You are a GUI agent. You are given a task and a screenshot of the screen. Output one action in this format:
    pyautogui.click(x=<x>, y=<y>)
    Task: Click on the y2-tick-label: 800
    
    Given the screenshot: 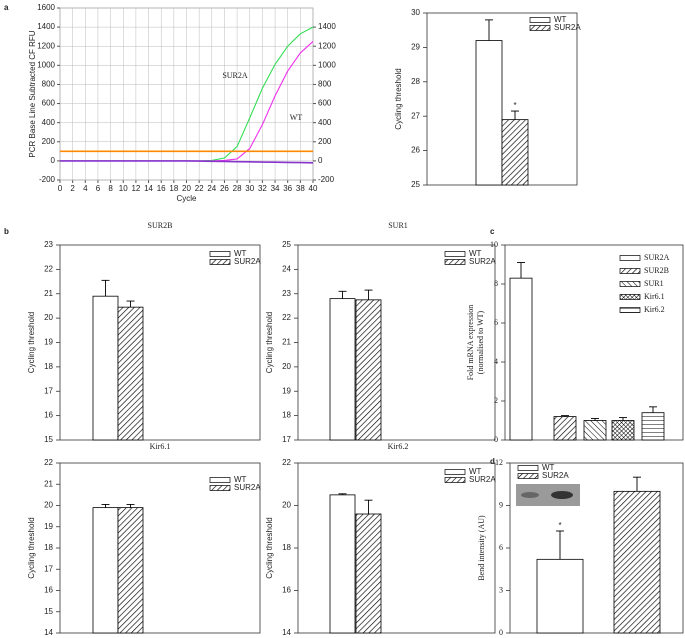 What is the action you would take?
    pyautogui.click(x=325, y=84)
    